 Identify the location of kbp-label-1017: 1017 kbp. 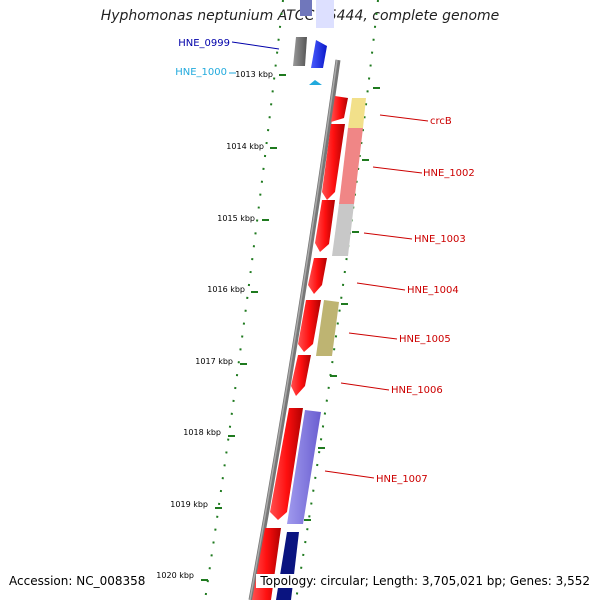
(214, 361).